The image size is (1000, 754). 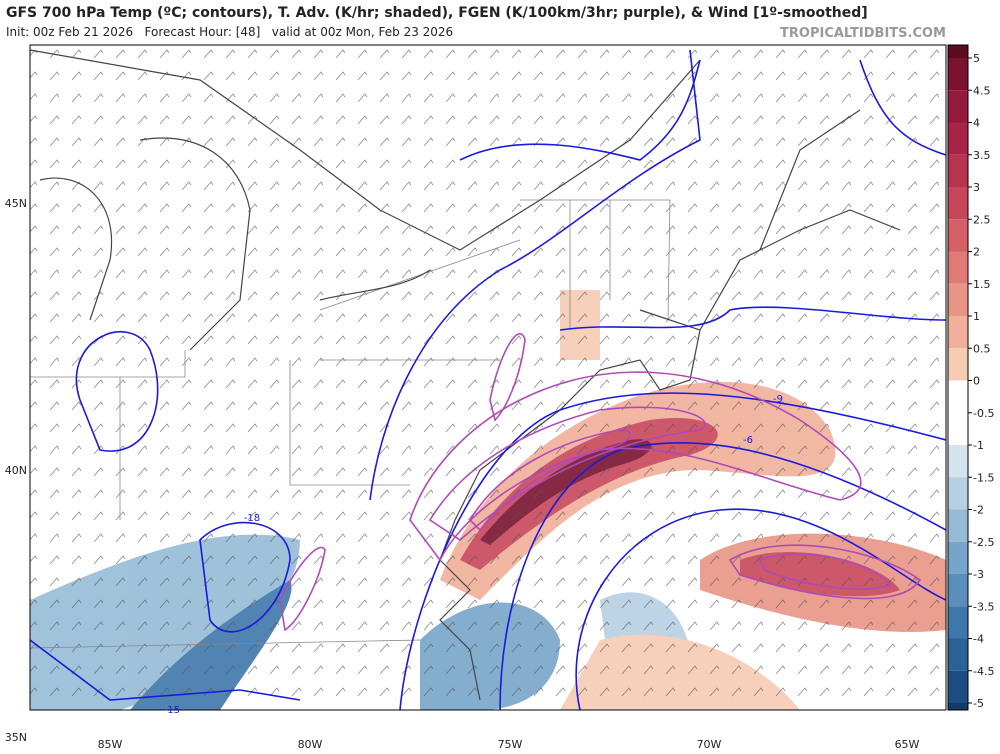 I want to click on colorbar-frame, so click(x=958, y=377).